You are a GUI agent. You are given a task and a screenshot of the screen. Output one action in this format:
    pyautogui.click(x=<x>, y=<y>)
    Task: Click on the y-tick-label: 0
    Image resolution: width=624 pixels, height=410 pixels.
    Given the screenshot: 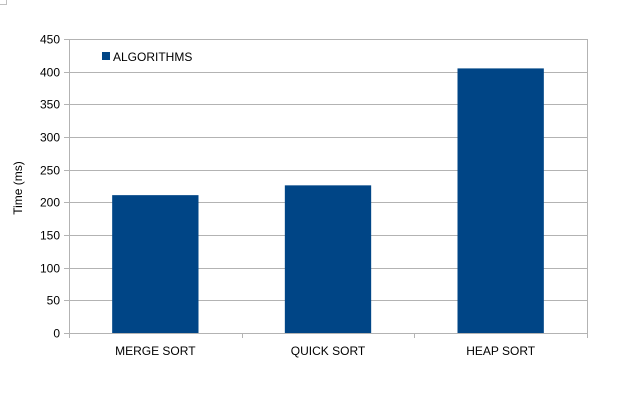 What is the action you would take?
    pyautogui.click(x=56, y=334)
    